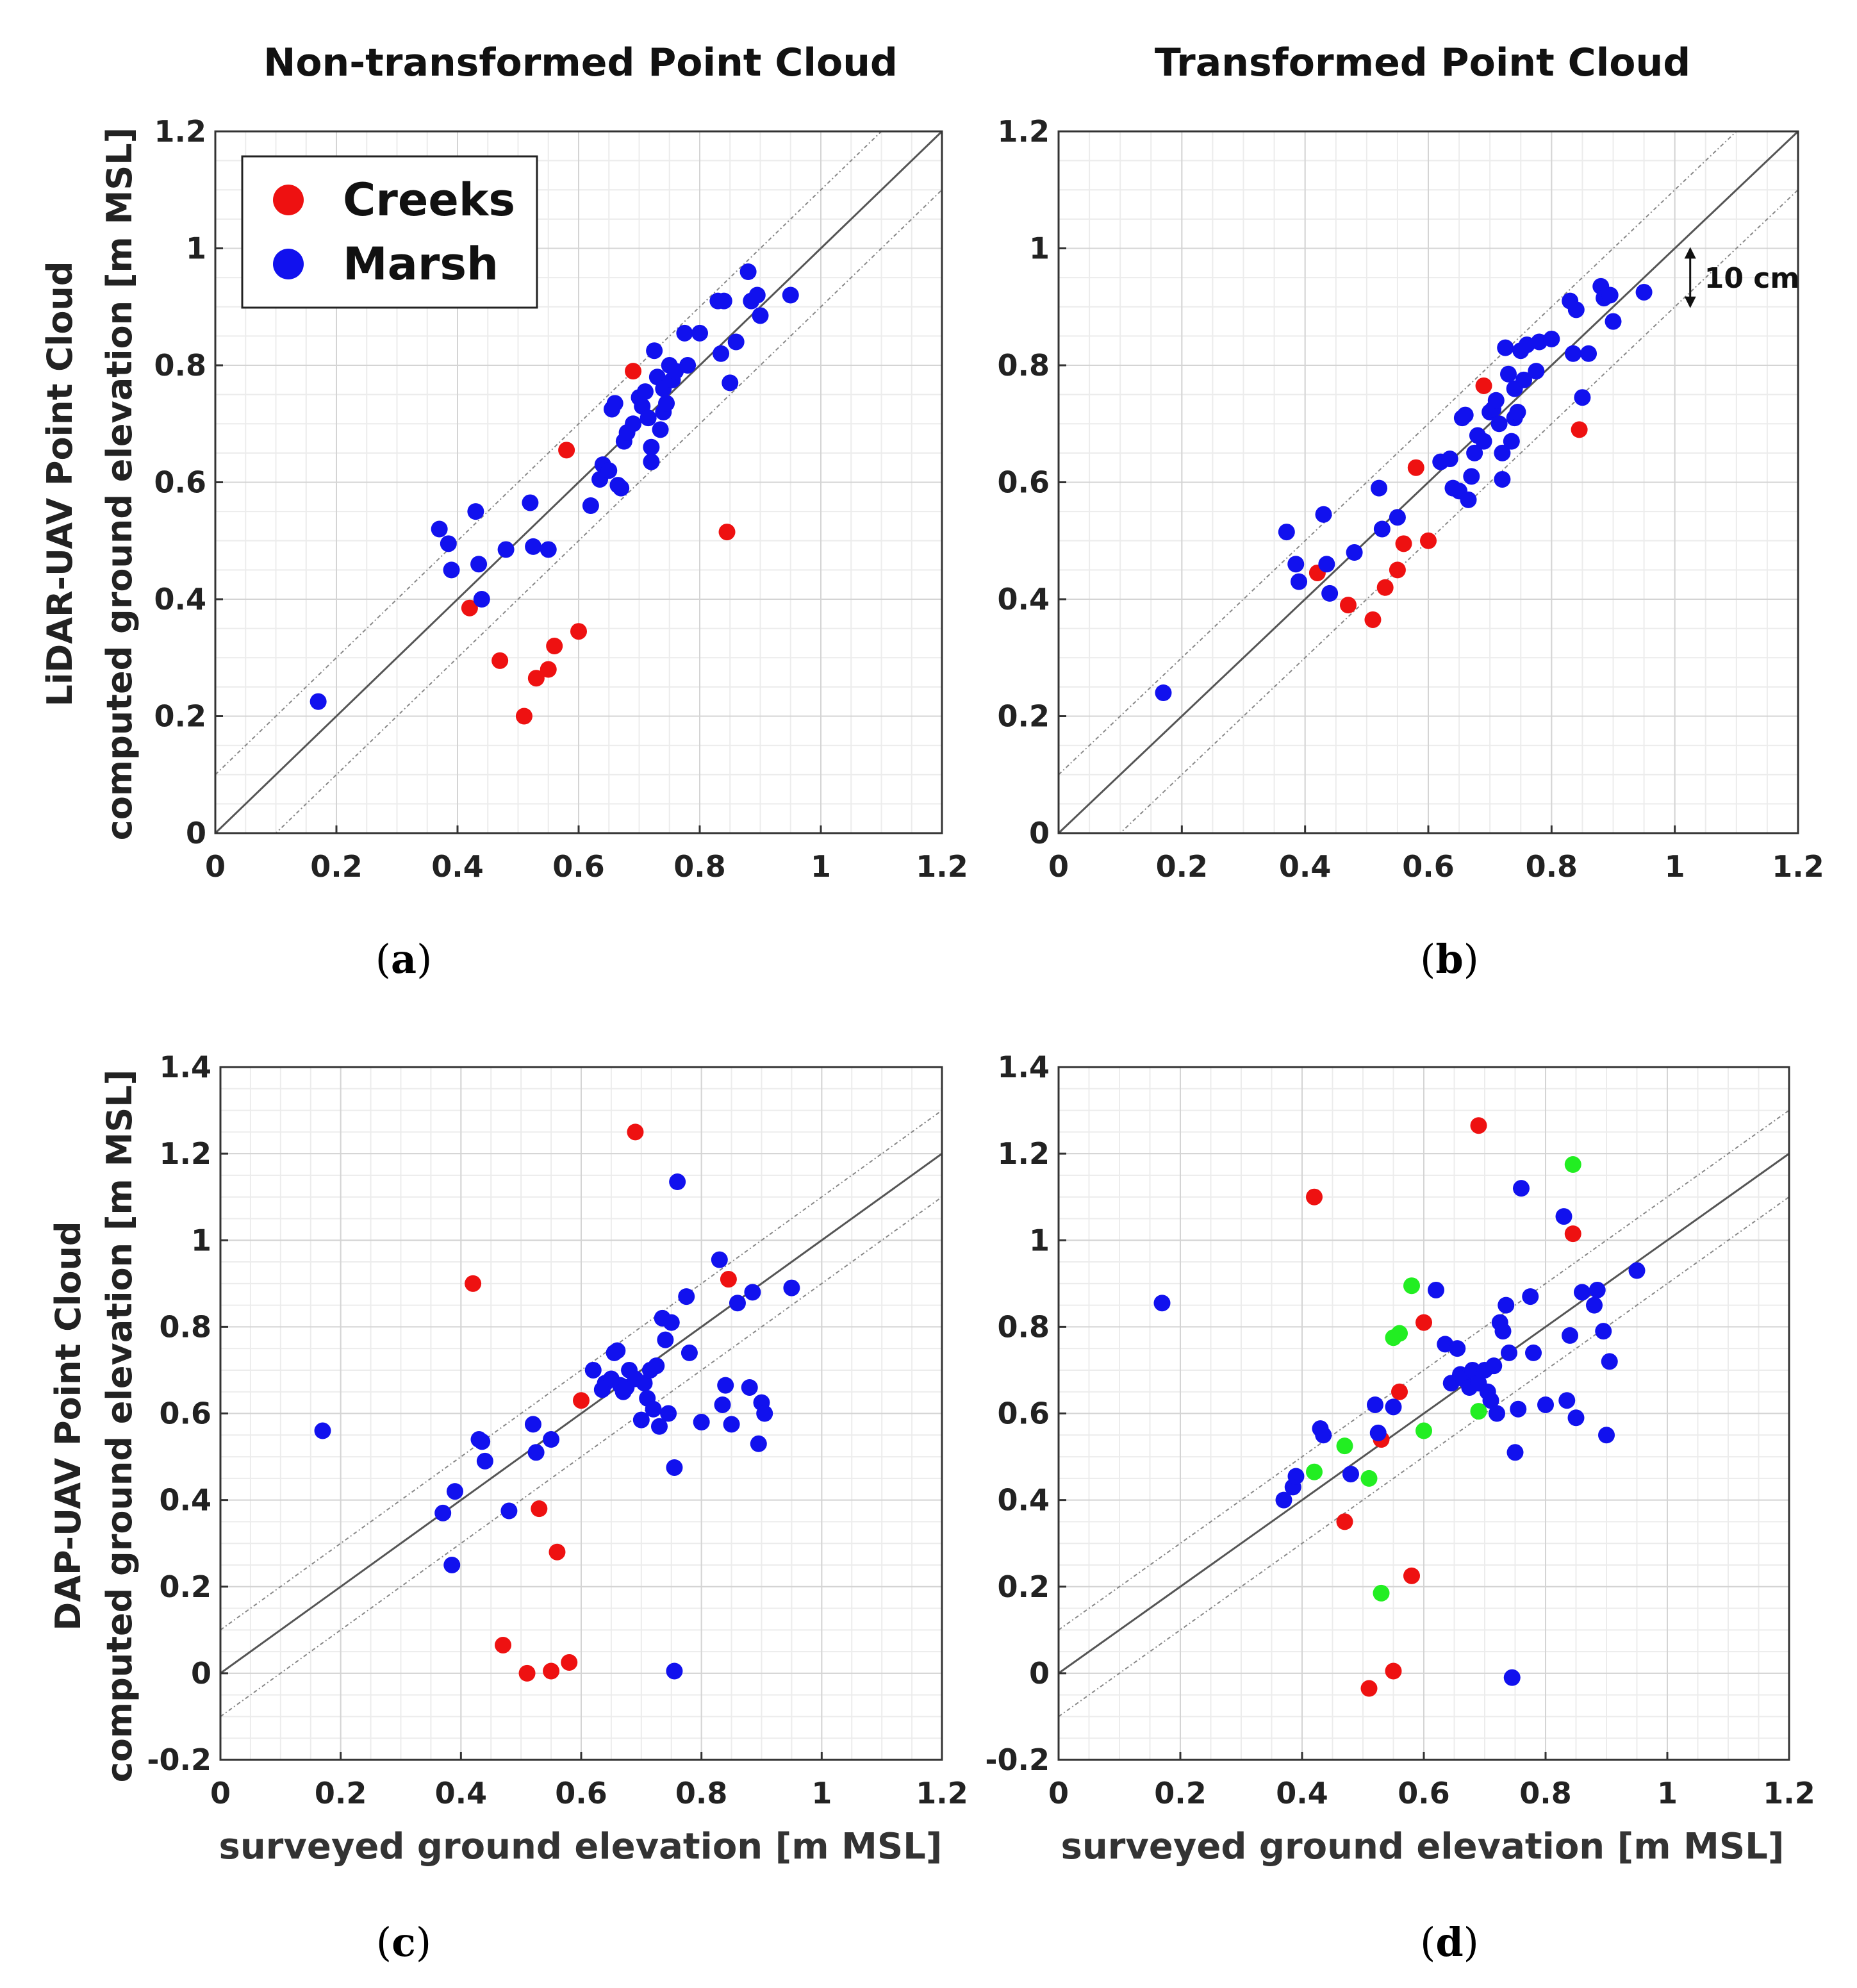 The height and width of the screenshot is (1988, 1857). What do you see at coordinates (1058, 1793) in the screenshot?
I see `x-tick-label: 0` at bounding box center [1058, 1793].